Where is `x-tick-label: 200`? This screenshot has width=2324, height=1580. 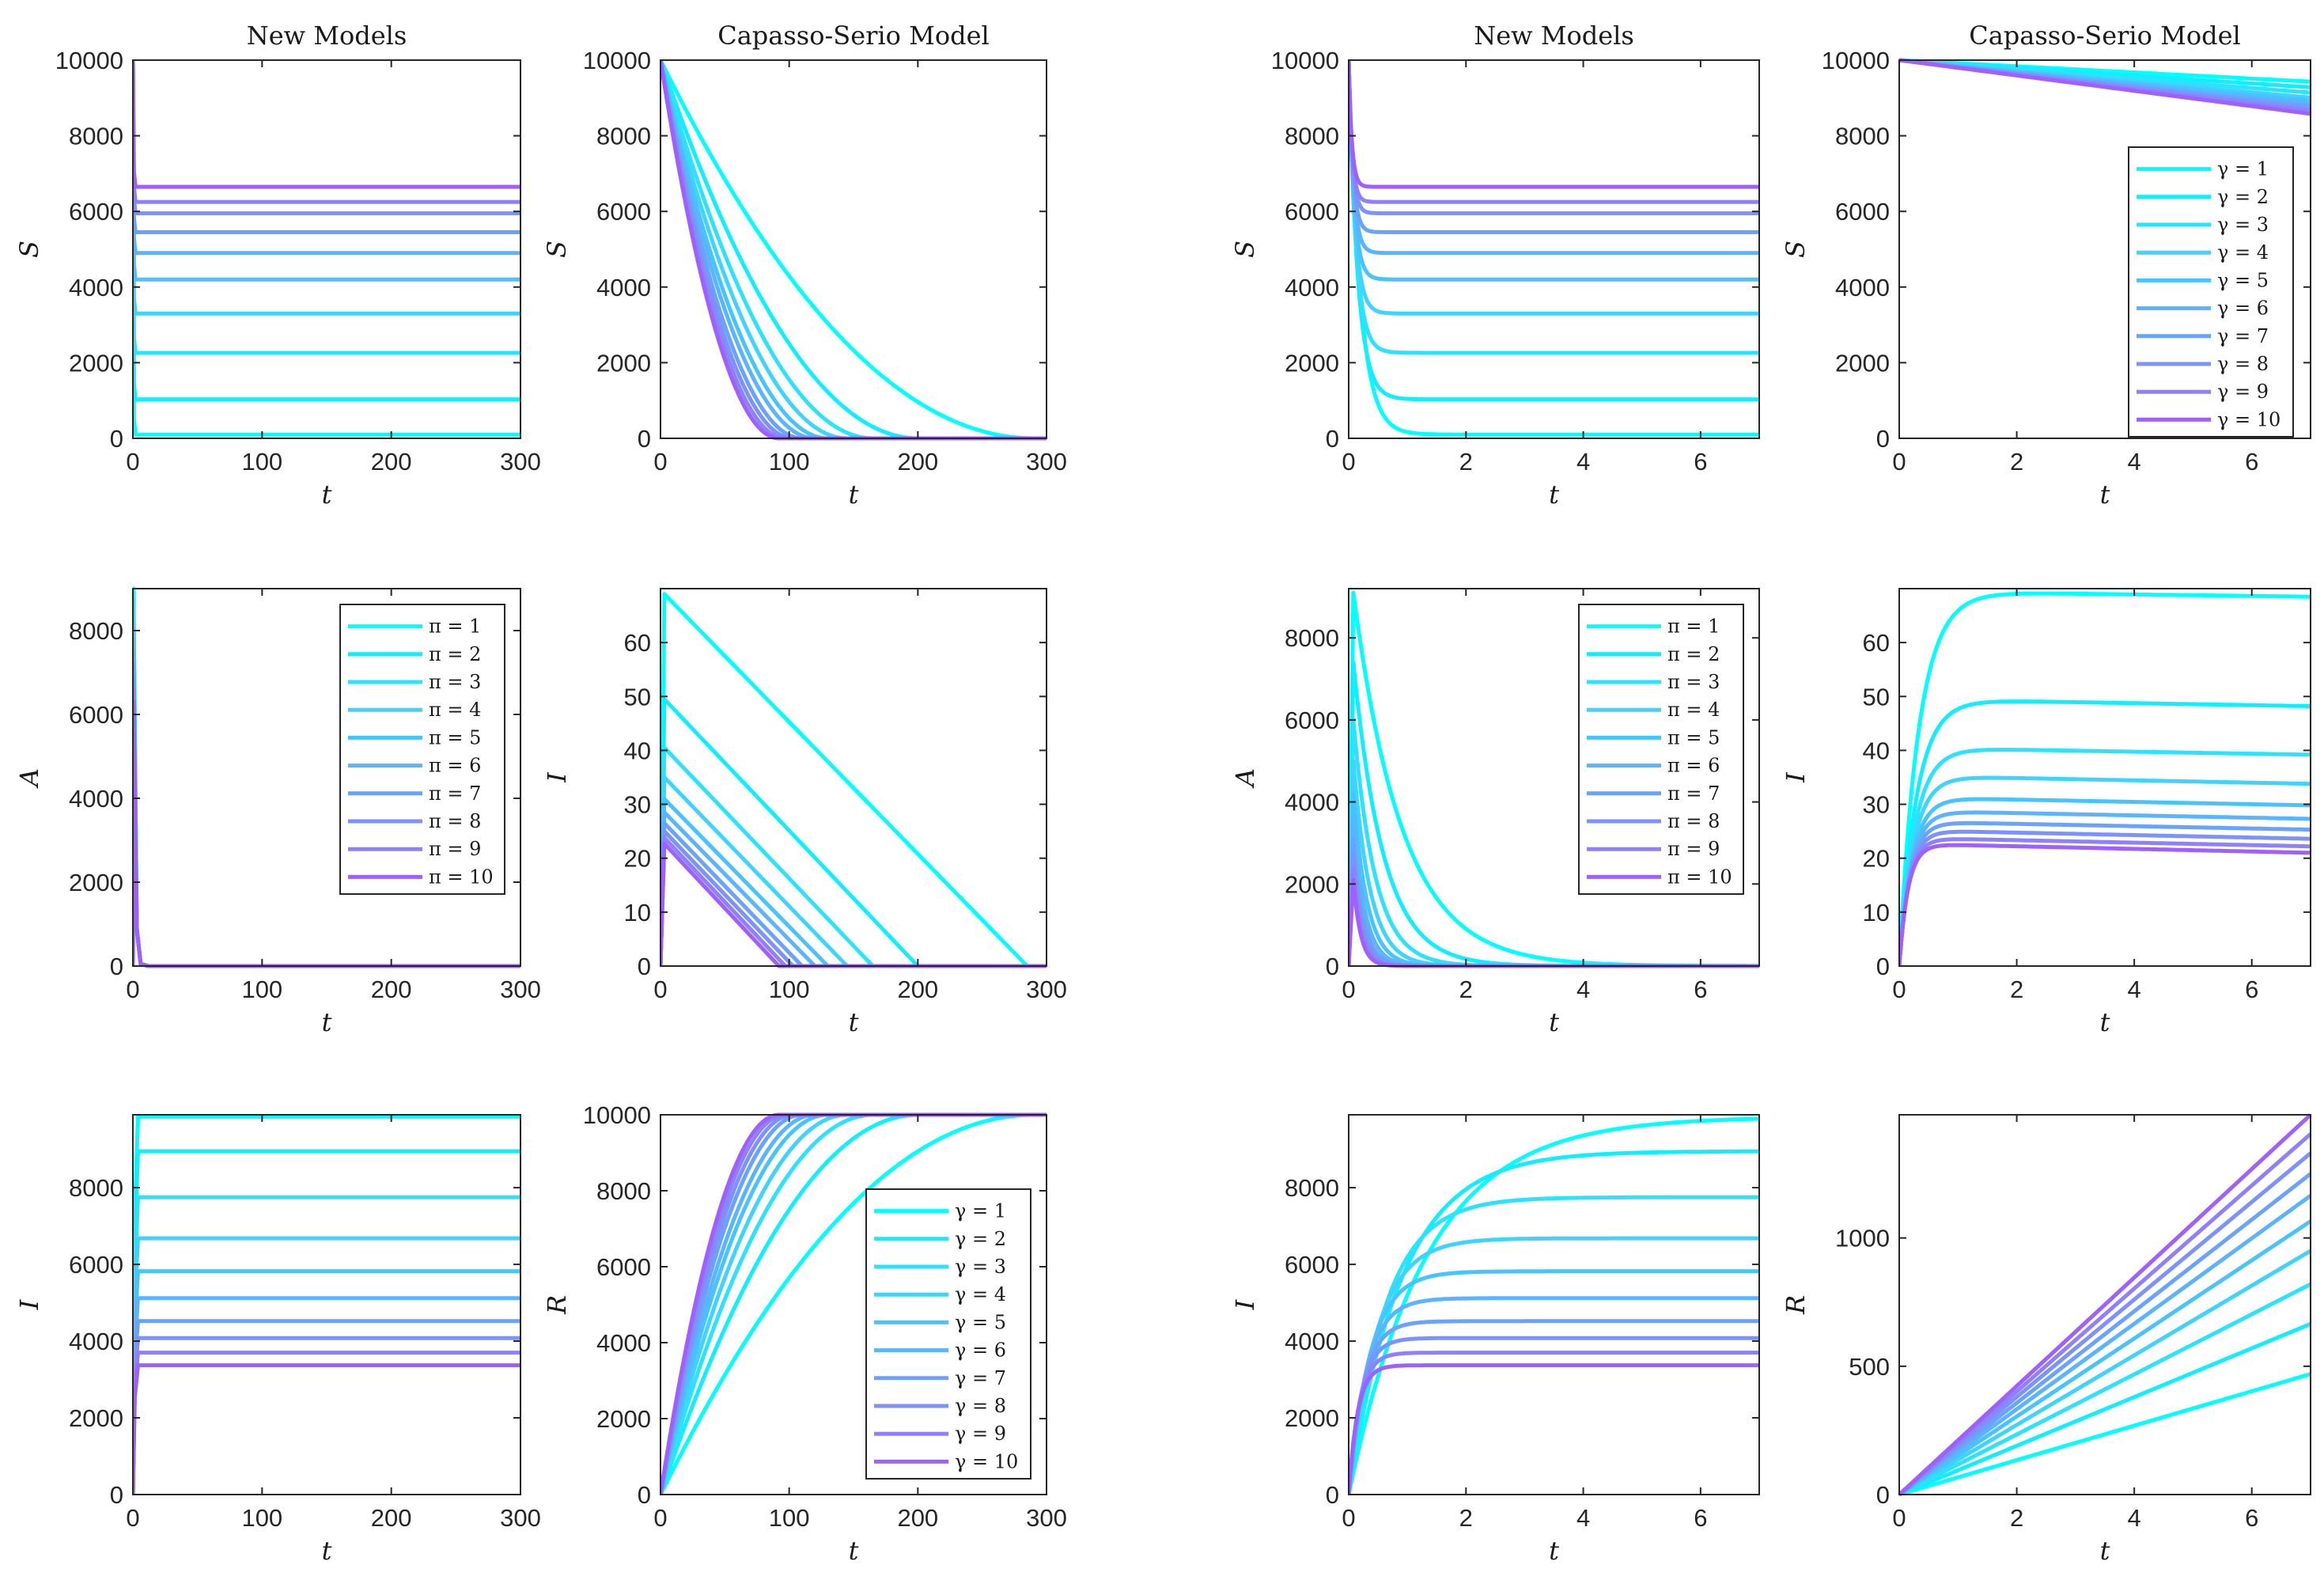 x-tick-label: 200 is located at coordinates (917, 989).